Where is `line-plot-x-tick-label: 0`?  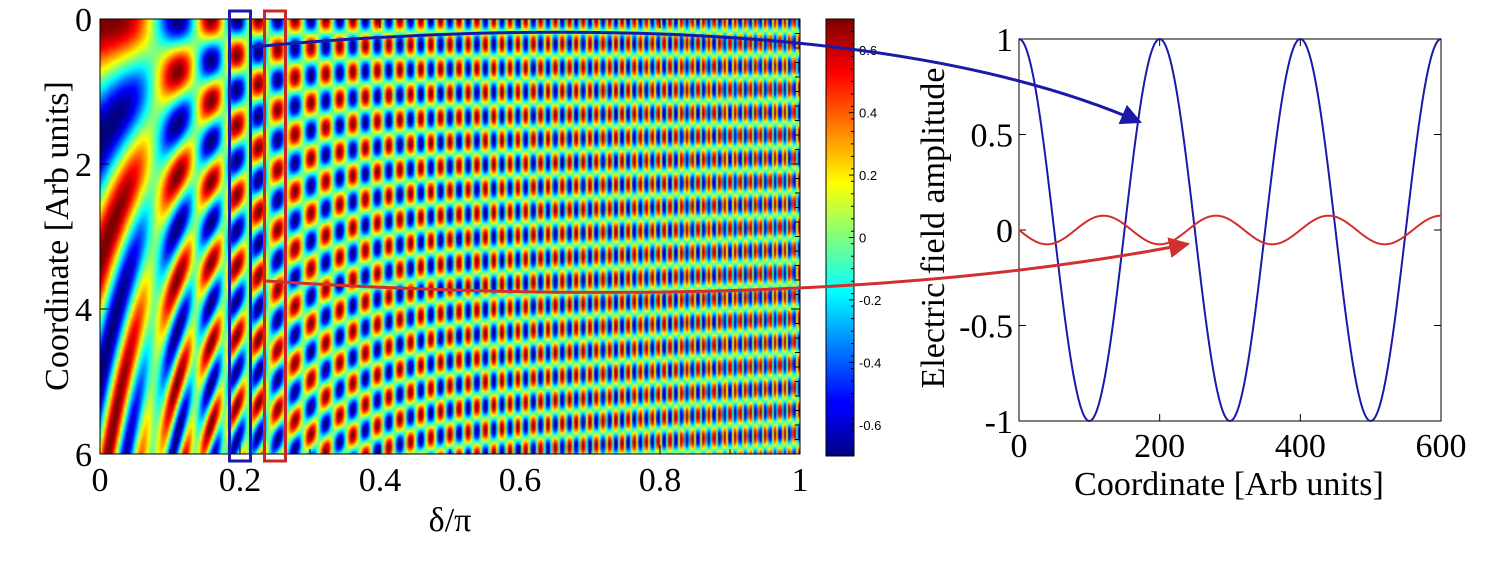 line-plot-x-tick-label: 0 is located at coordinates (1019, 446).